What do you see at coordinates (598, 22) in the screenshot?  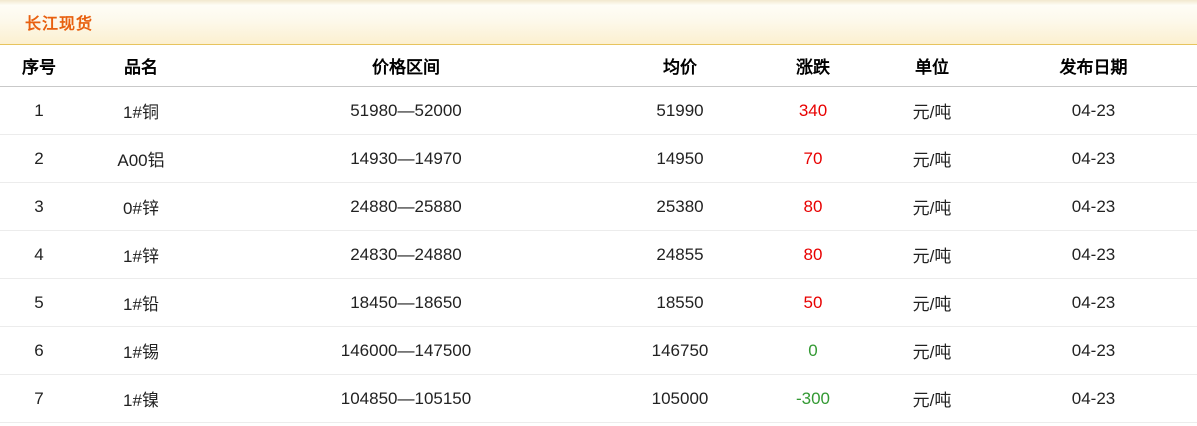 I see `panel-title-bar: 长江现货` at bounding box center [598, 22].